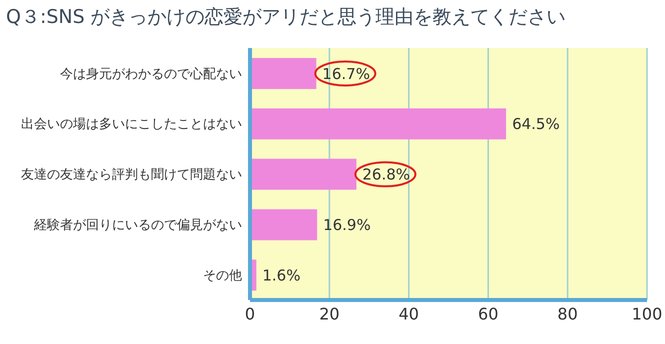 This screenshot has height=344, width=665. I want to click on data-label: 1.6%, so click(281, 275).